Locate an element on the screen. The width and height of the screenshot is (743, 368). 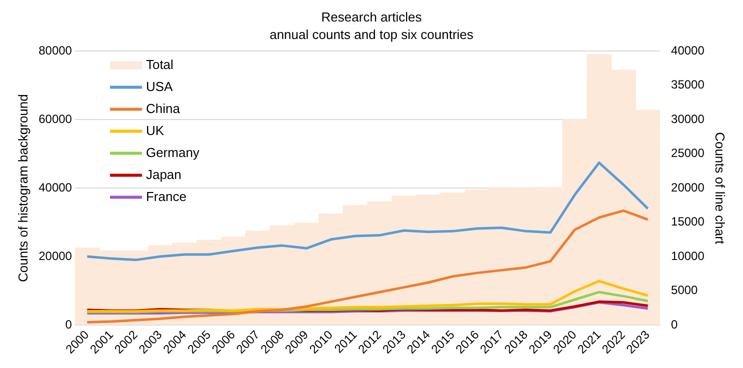
y-tick-label: 80000 is located at coordinates (55, 51).